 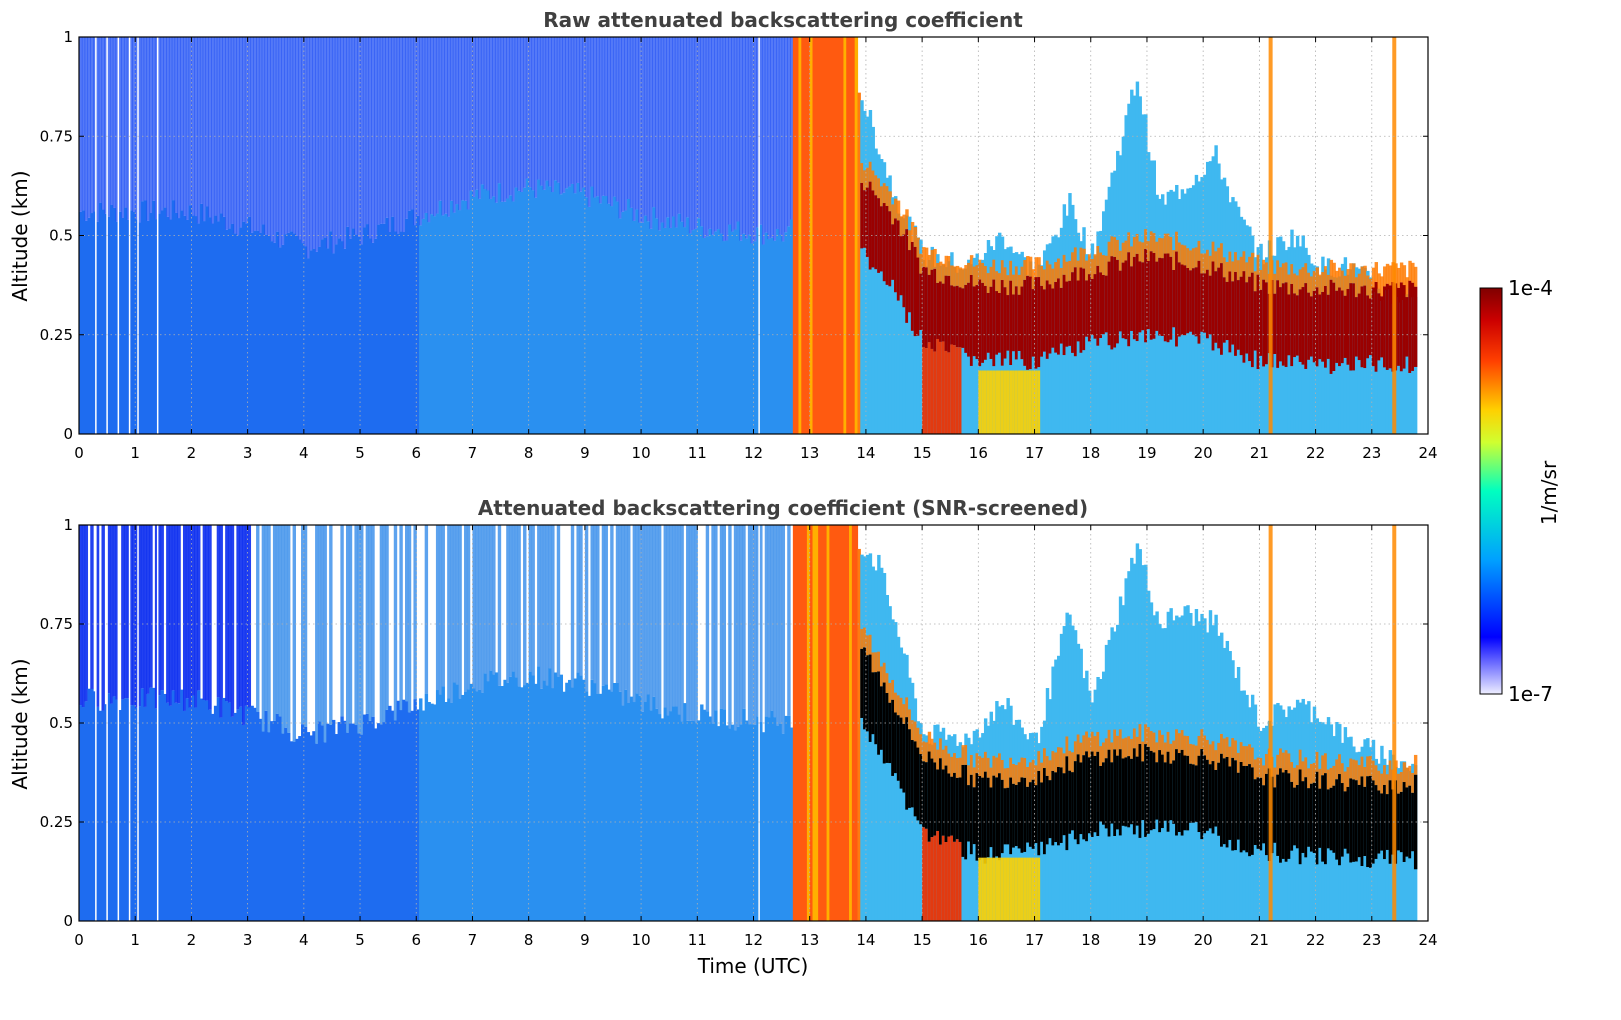 What do you see at coordinates (1491, 491) in the screenshot?
I see `colorbar-gradient` at bounding box center [1491, 491].